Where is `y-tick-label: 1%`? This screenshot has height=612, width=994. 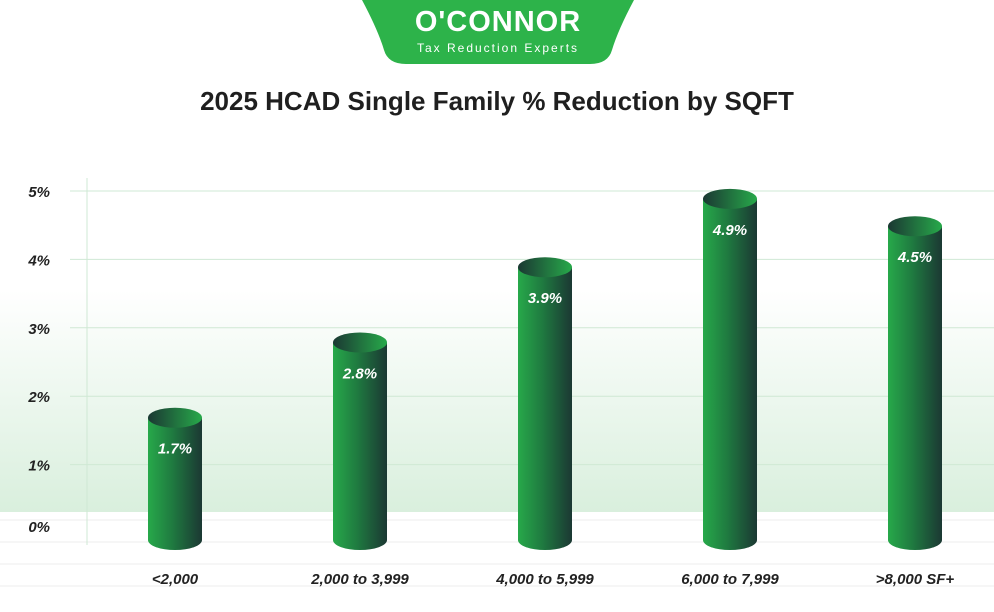
y-tick-label: 1% is located at coordinates (39, 466).